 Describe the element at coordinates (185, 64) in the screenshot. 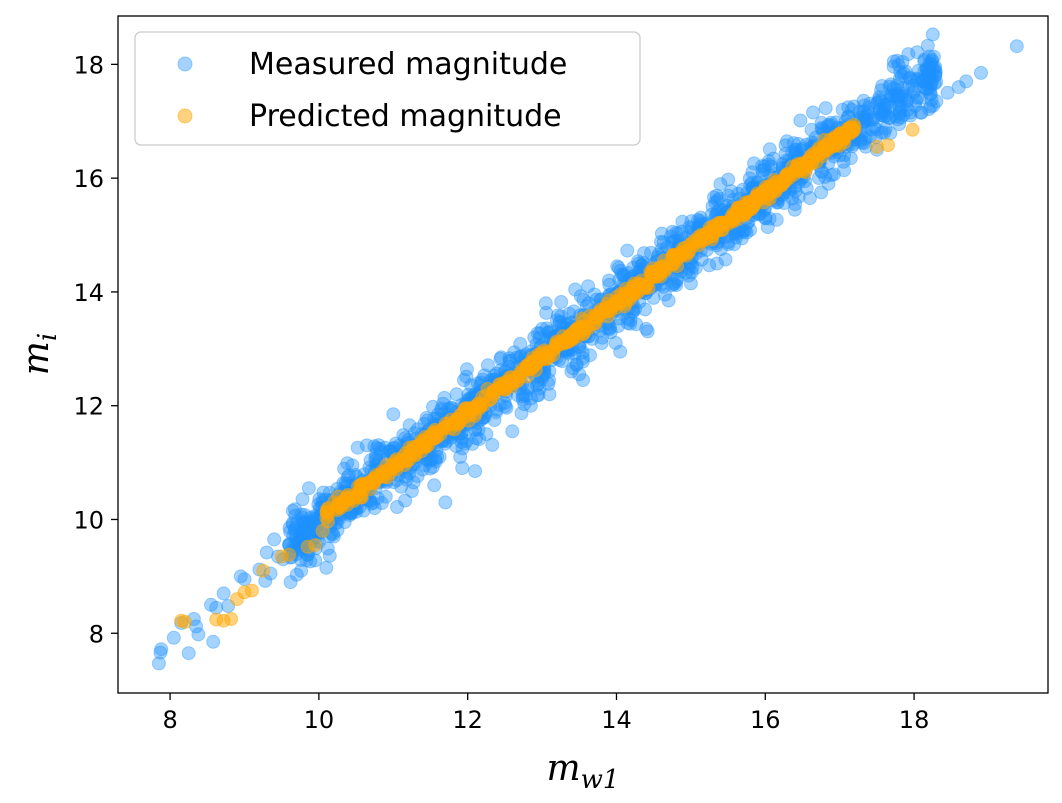

I see `legend-marker-measured` at that location.